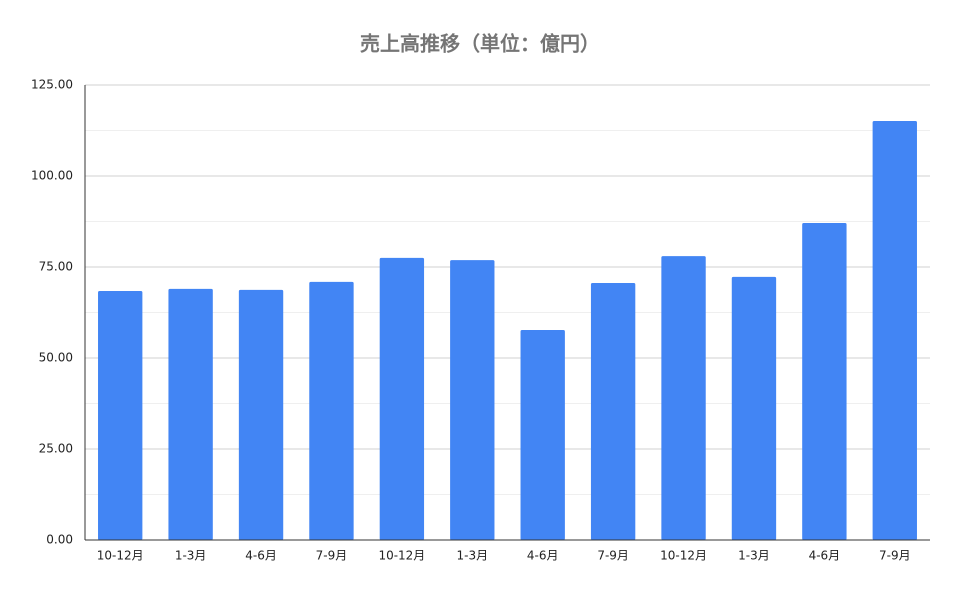 The height and width of the screenshot is (593, 960). I want to click on y-tick-label: 75.00, so click(56, 267).